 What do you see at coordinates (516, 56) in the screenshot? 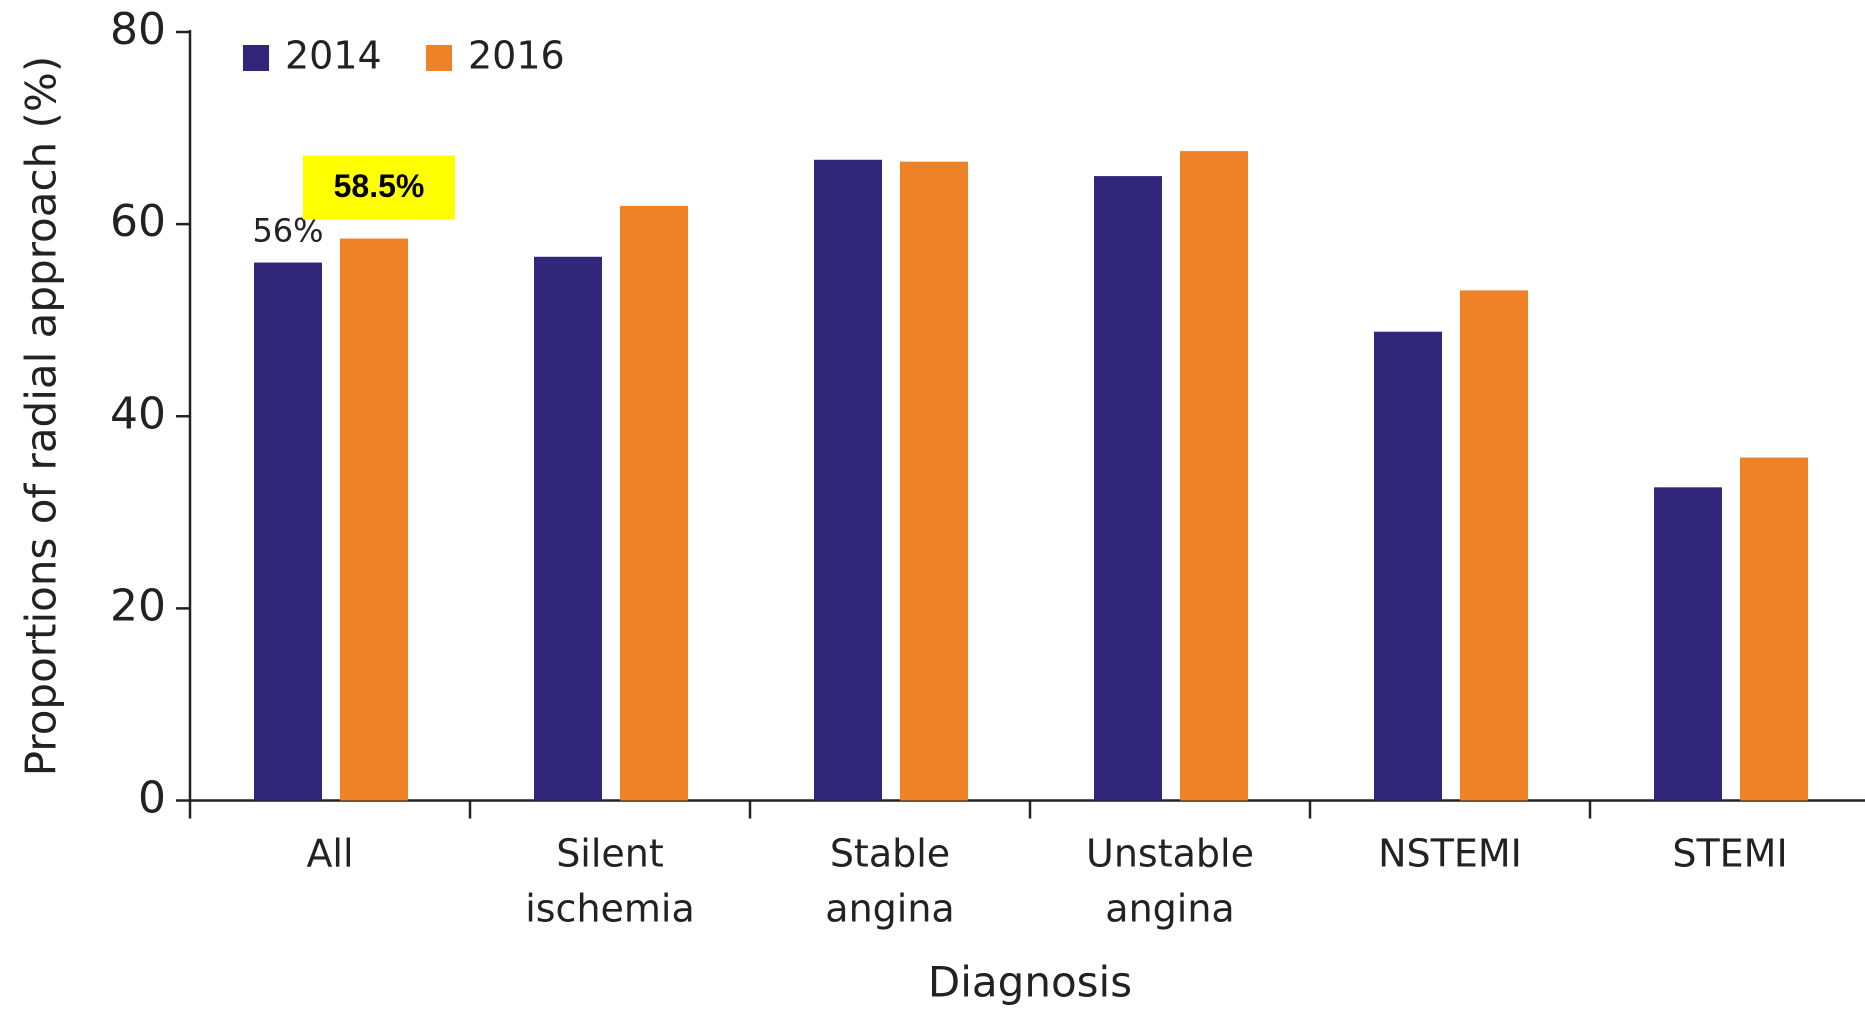
I see `legend-label: 2016` at bounding box center [516, 56].